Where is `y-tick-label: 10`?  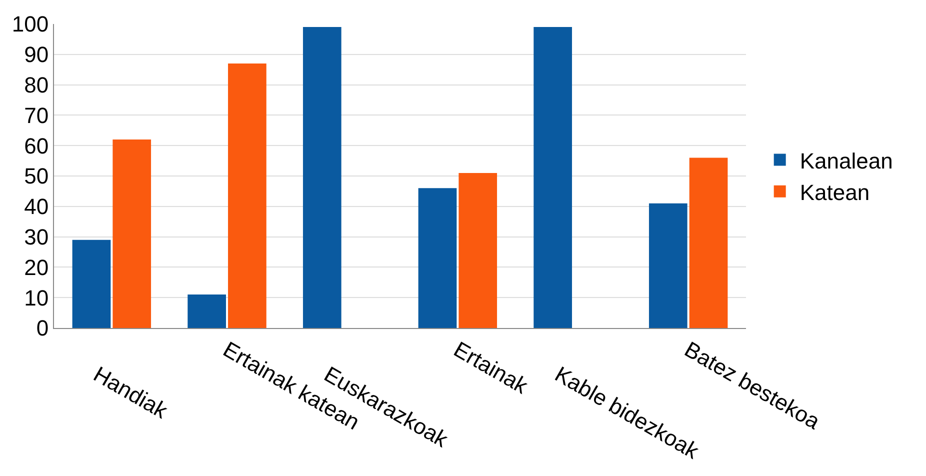 y-tick-label: 10 is located at coordinates (36, 297).